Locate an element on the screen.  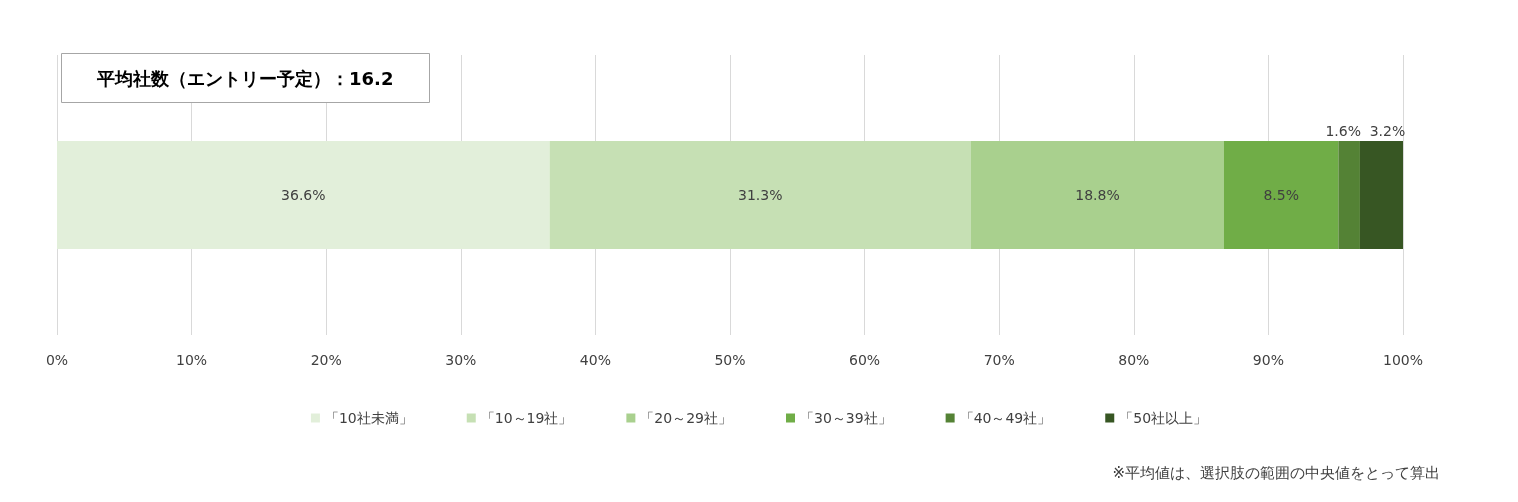
x-tick-label: 70% is located at coordinates (999, 360).